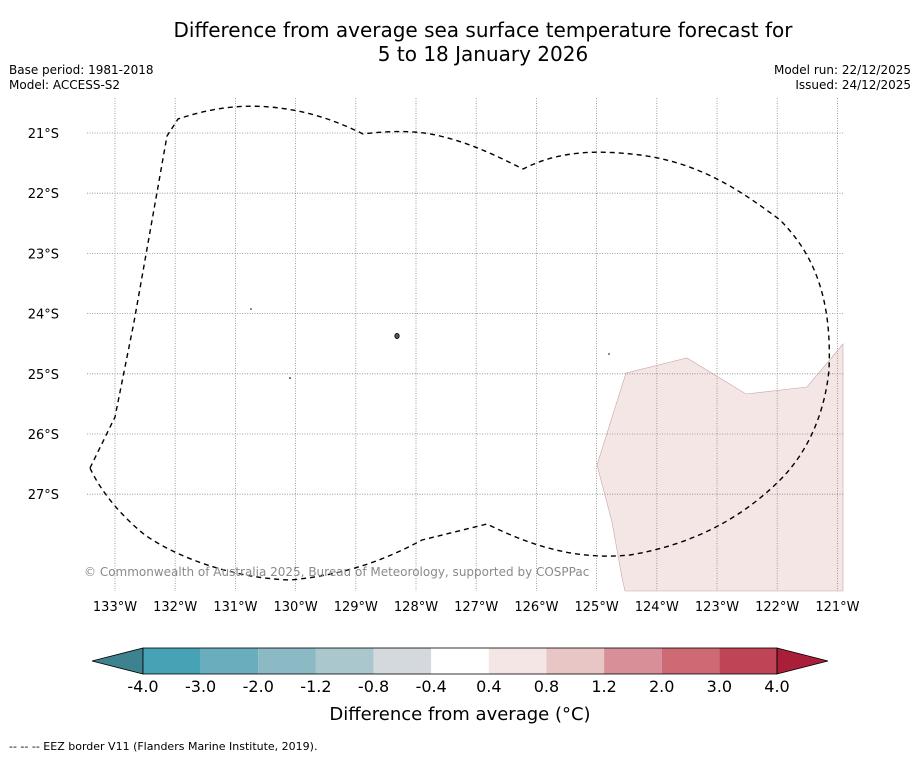  What do you see at coordinates (460, 714) in the screenshot?
I see `colorbar-title: Difference from average (°C)` at bounding box center [460, 714].